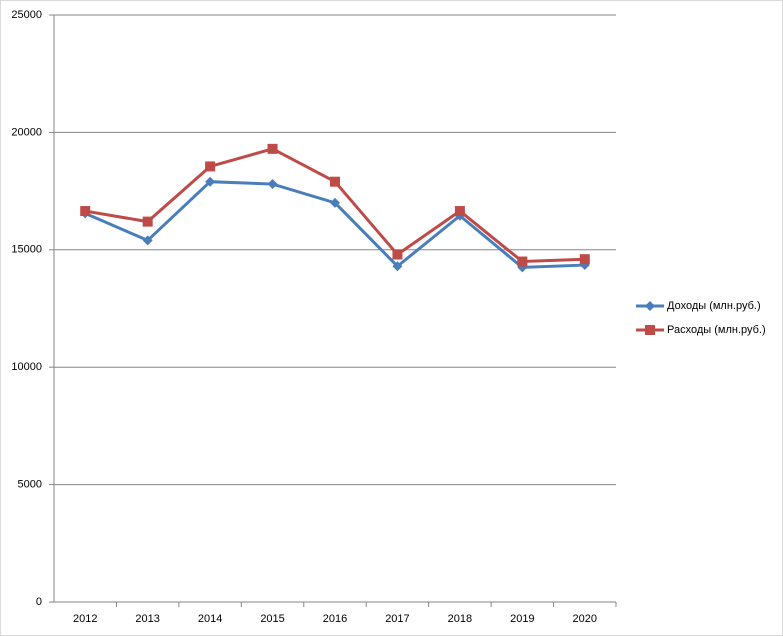  What do you see at coordinates (714, 306) in the screenshot?
I see `legend-label: Доходы (млн.руб.)` at bounding box center [714, 306].